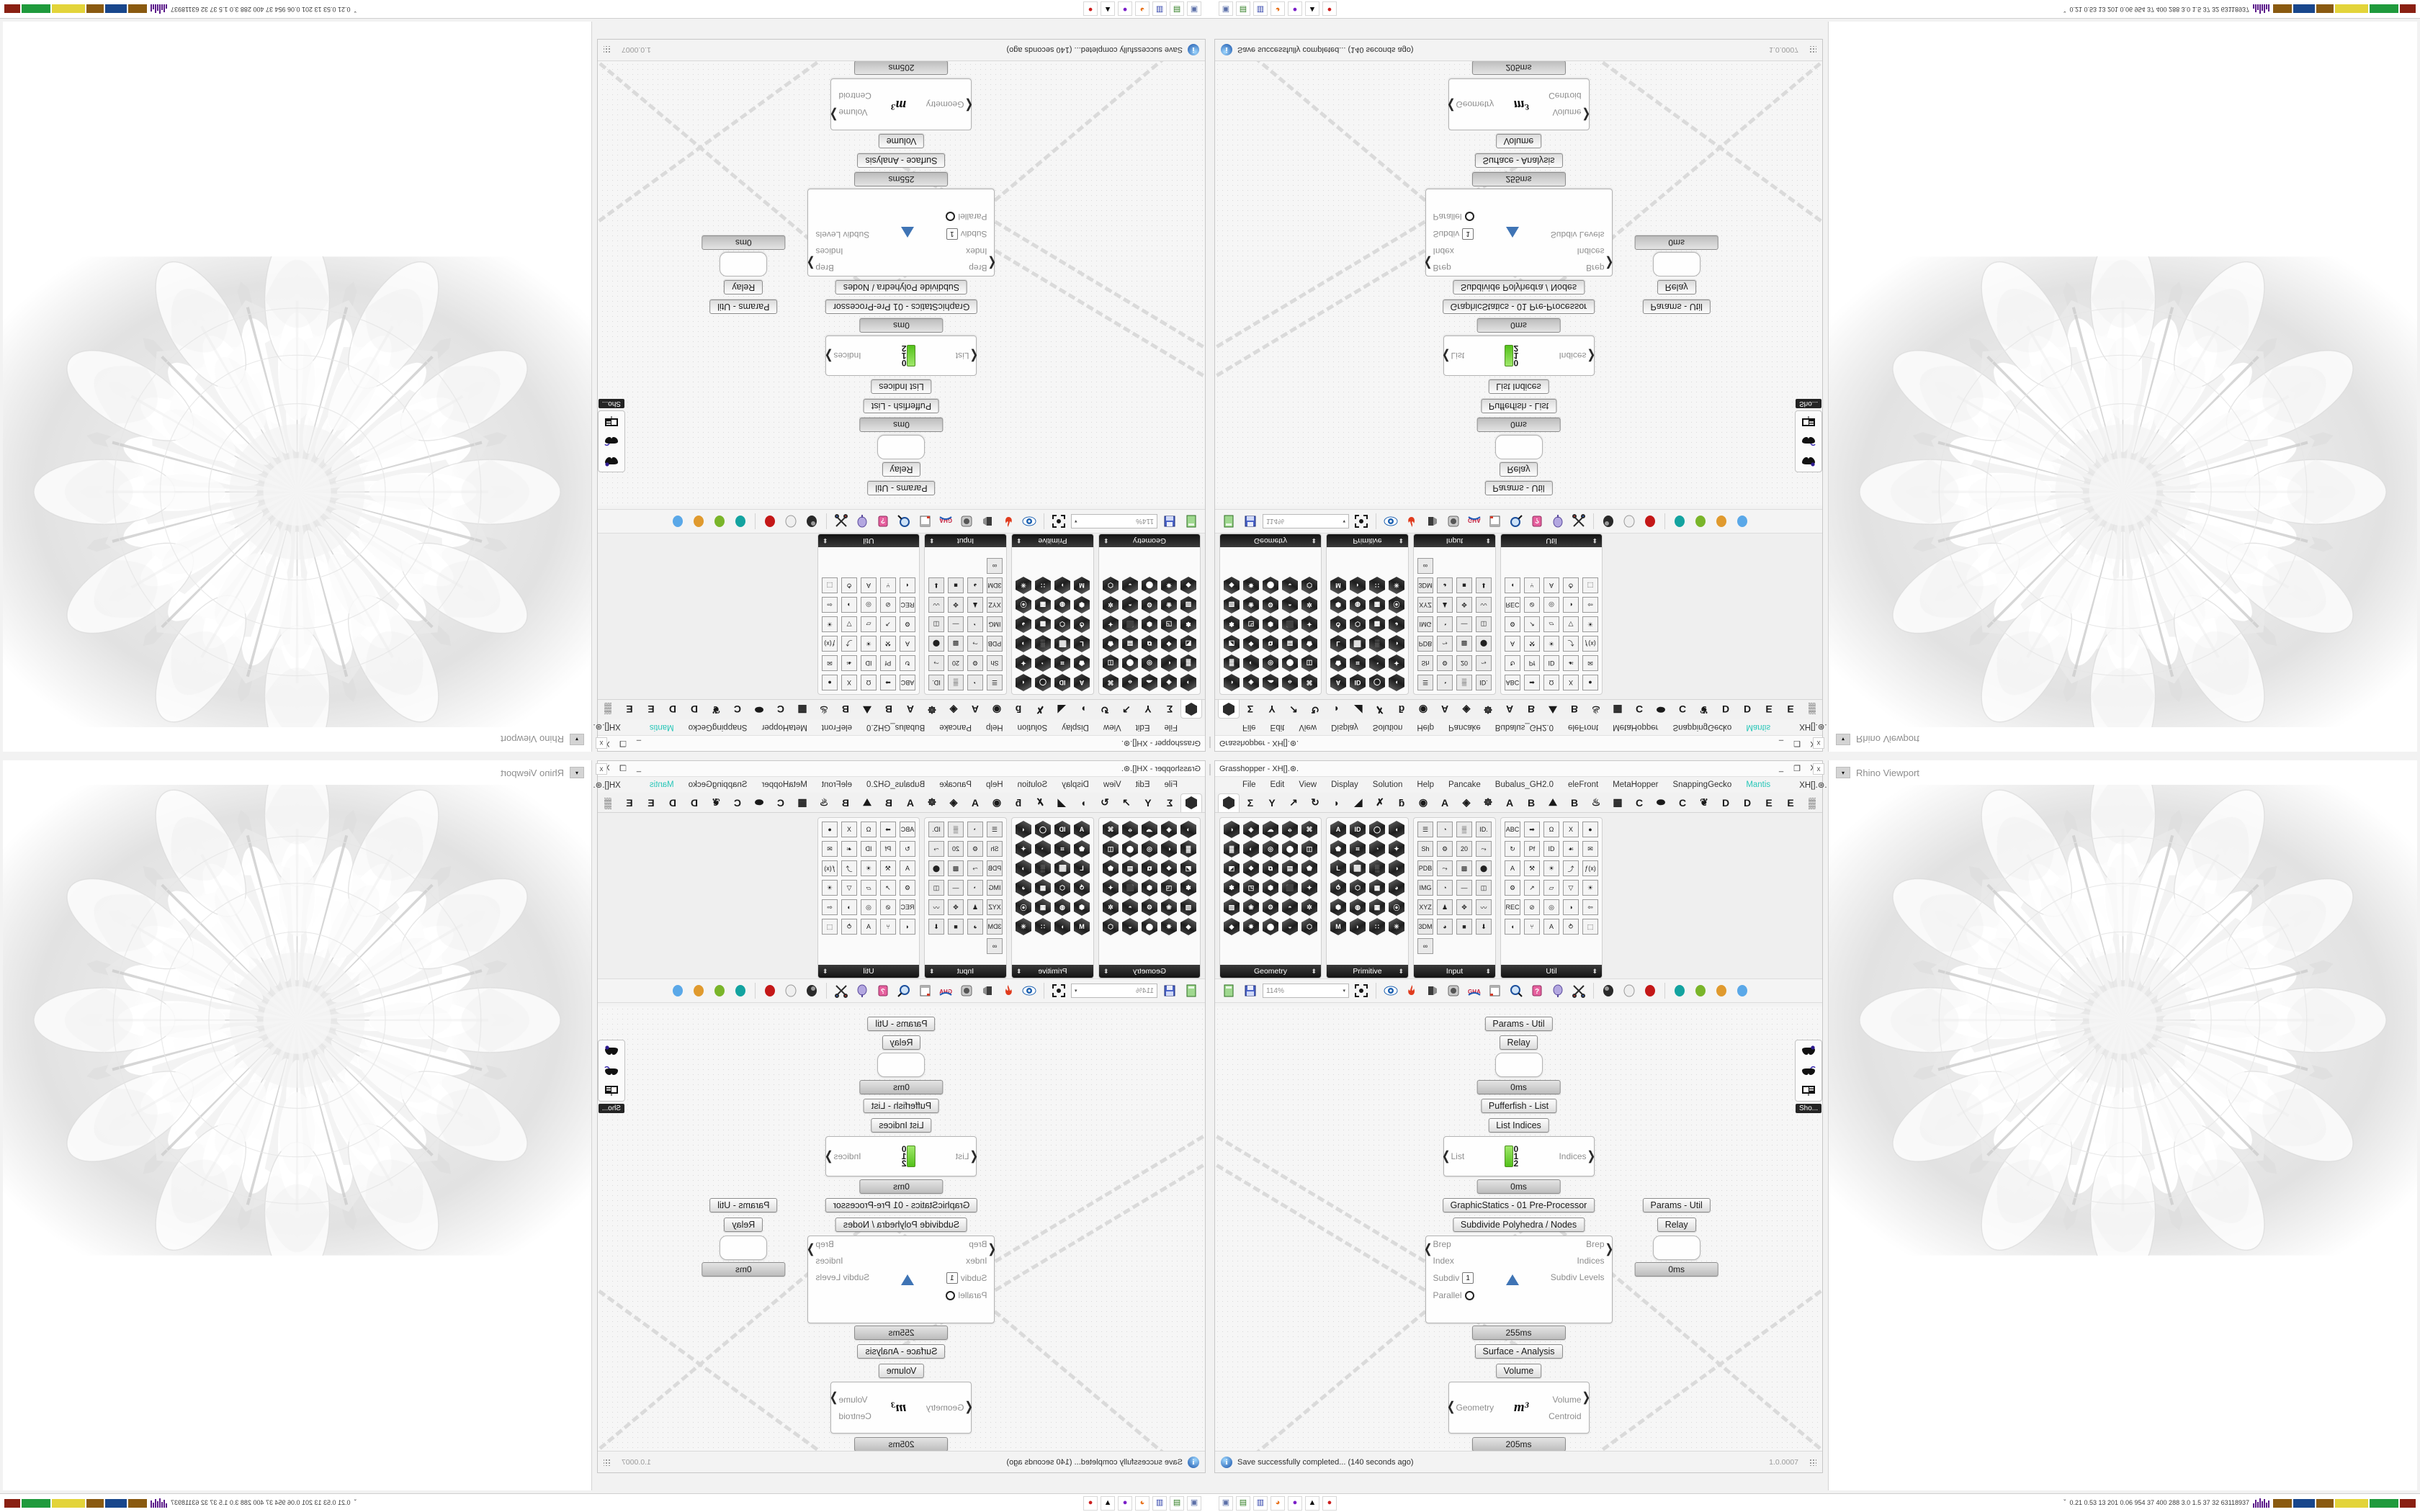 Image resolution: width=2420 pixels, height=1512 pixels. I want to click on component-icon-primitive-1: ID, so click(1062, 682).